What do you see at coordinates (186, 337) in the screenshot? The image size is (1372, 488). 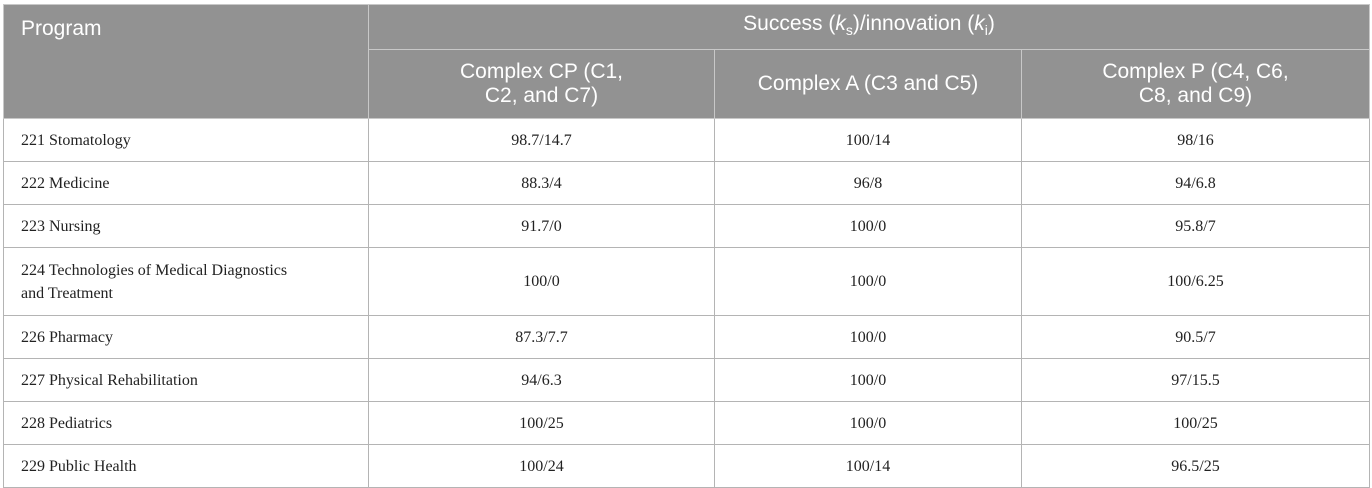 I see `program-cell: 226 Pharmacy` at bounding box center [186, 337].